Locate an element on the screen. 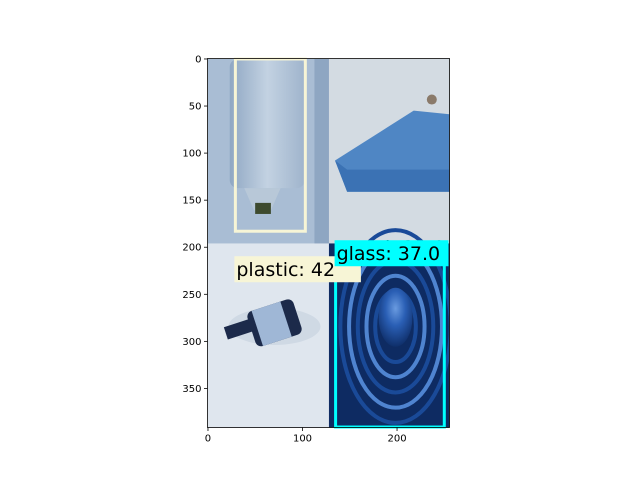 The image size is (640, 480). y-tick-label: 300 is located at coordinates (191, 342).